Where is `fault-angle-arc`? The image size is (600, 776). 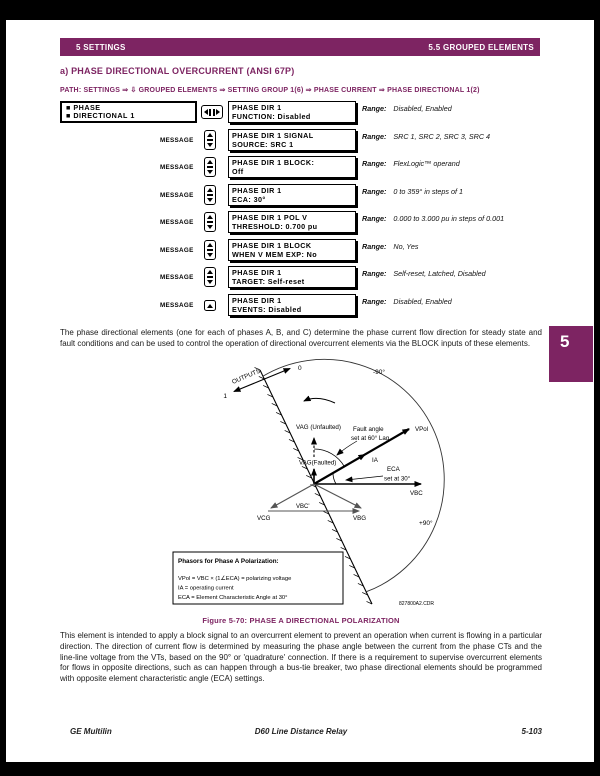 fault-angle-arc is located at coordinates (329, 457).